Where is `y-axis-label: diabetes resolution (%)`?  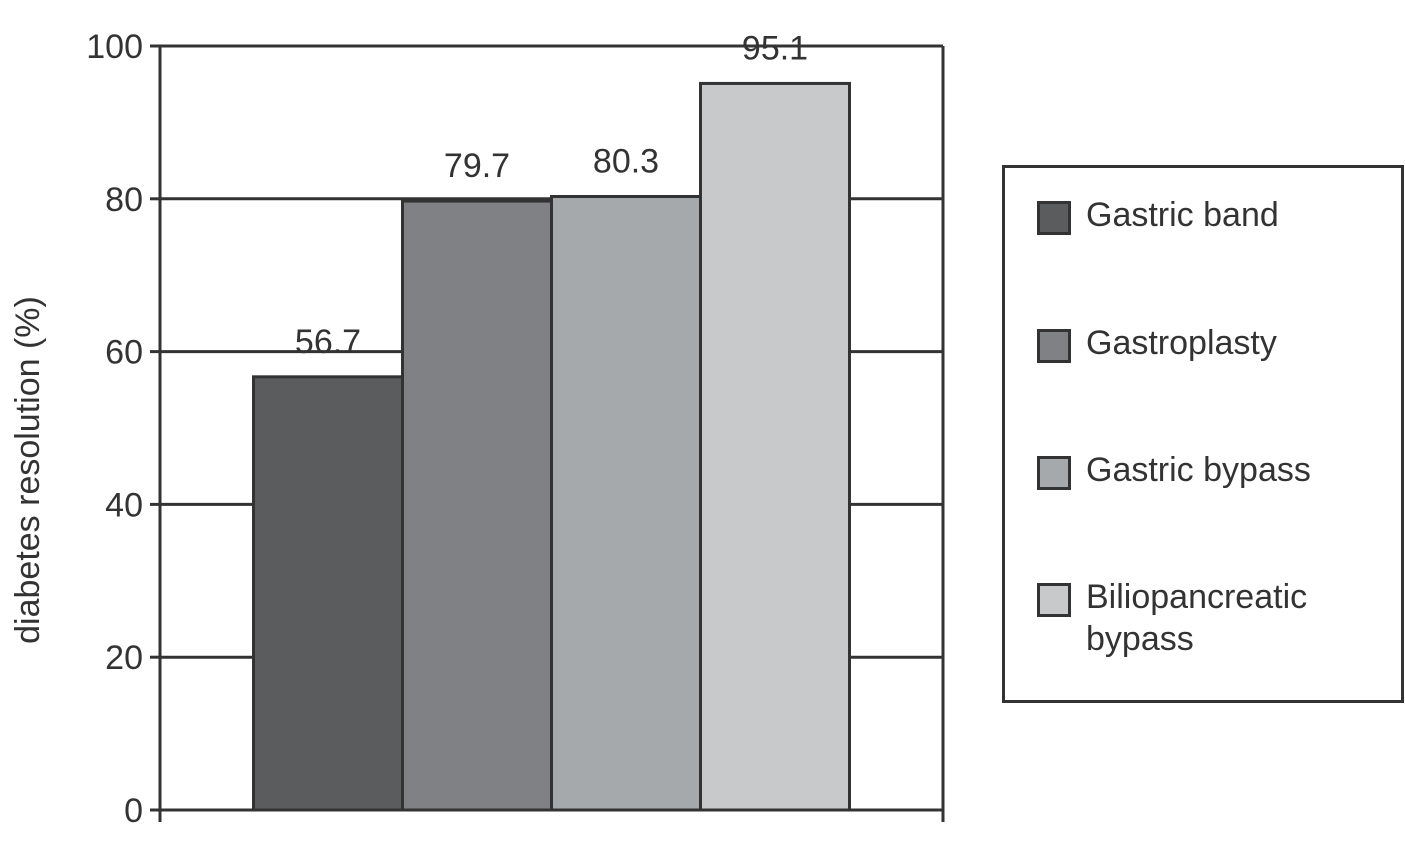
y-axis-label: diabetes resolution (%) is located at coordinates (28, 470).